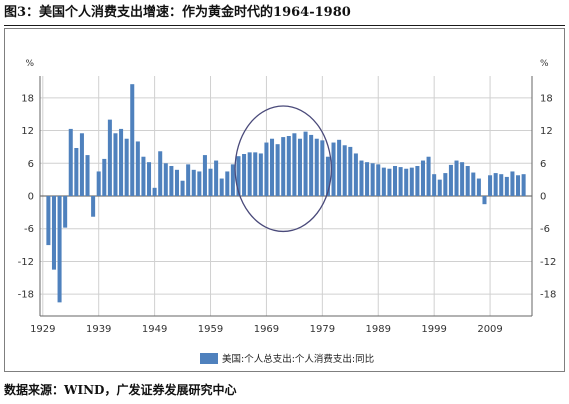 The image size is (569, 404). What do you see at coordinates (545, 229) in the screenshot?
I see `y-tick-label-right: -6` at bounding box center [545, 229].